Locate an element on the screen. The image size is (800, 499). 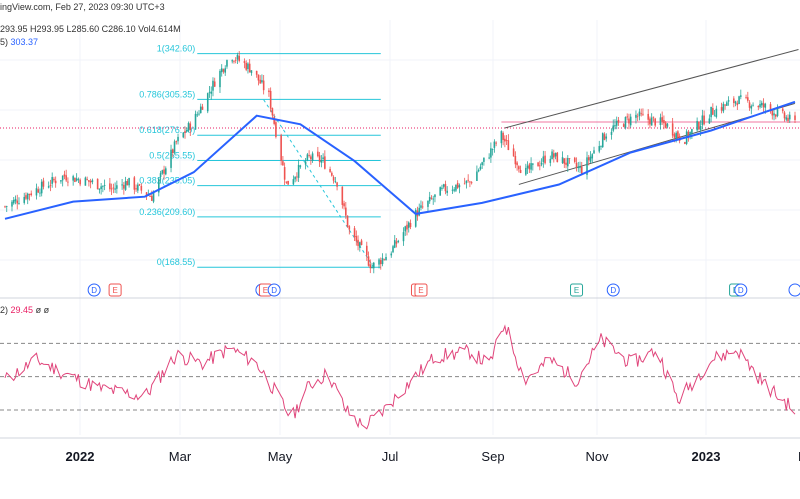
rsi-extra: ø ø is located at coordinates (42, 310).